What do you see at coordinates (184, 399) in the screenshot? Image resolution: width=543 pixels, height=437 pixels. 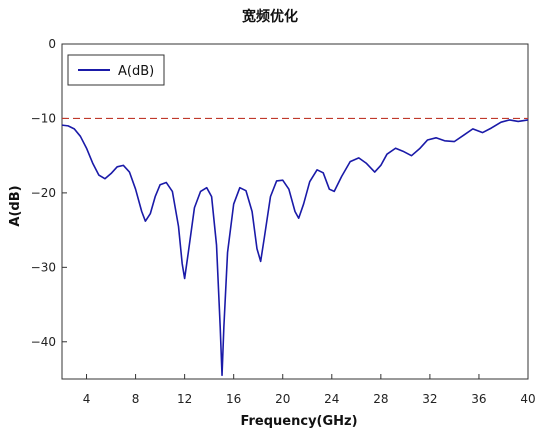 I see `x-tick-label: 12` at bounding box center [184, 399].